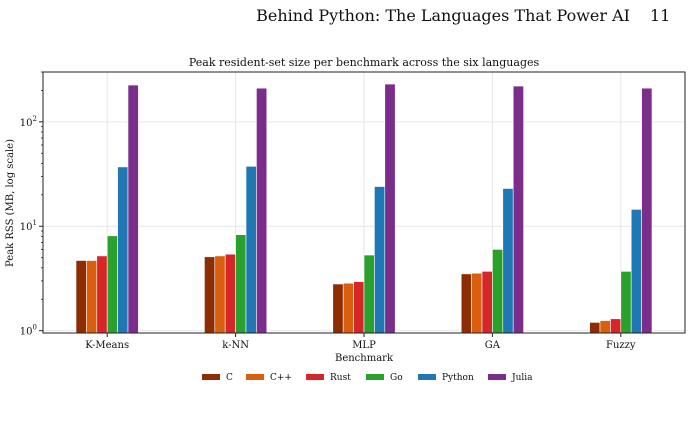 Image resolution: width=696 pixels, height=422 pixels. Describe the element at coordinates (621, 345) in the screenshot. I see `x-tick-label: Fuzzy` at that location.